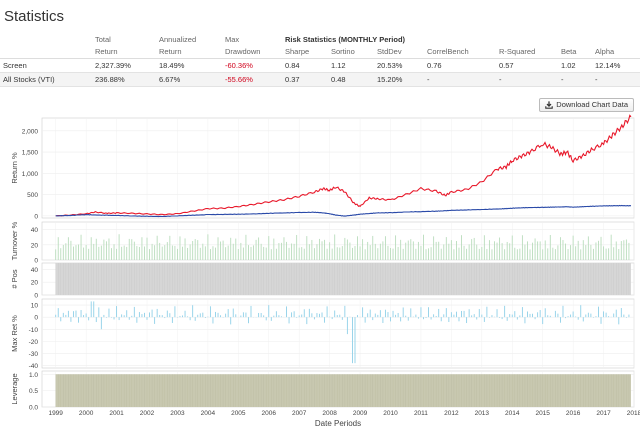 Image resolution: width=640 pixels, height=430 pixels. I want to click on y-tick-label: -10, so click(34, 330).